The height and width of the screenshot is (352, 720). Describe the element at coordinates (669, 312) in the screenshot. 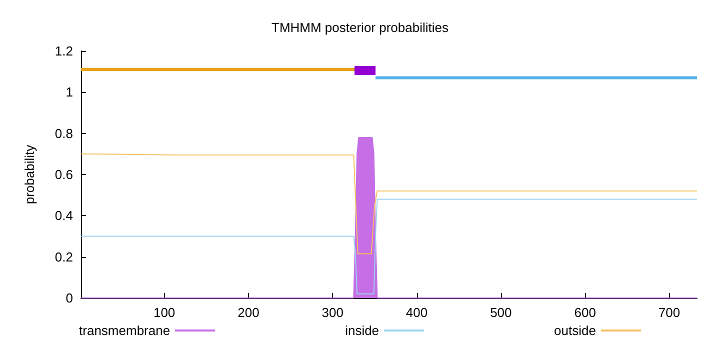

I see `x-tick-label: 700` at that location.